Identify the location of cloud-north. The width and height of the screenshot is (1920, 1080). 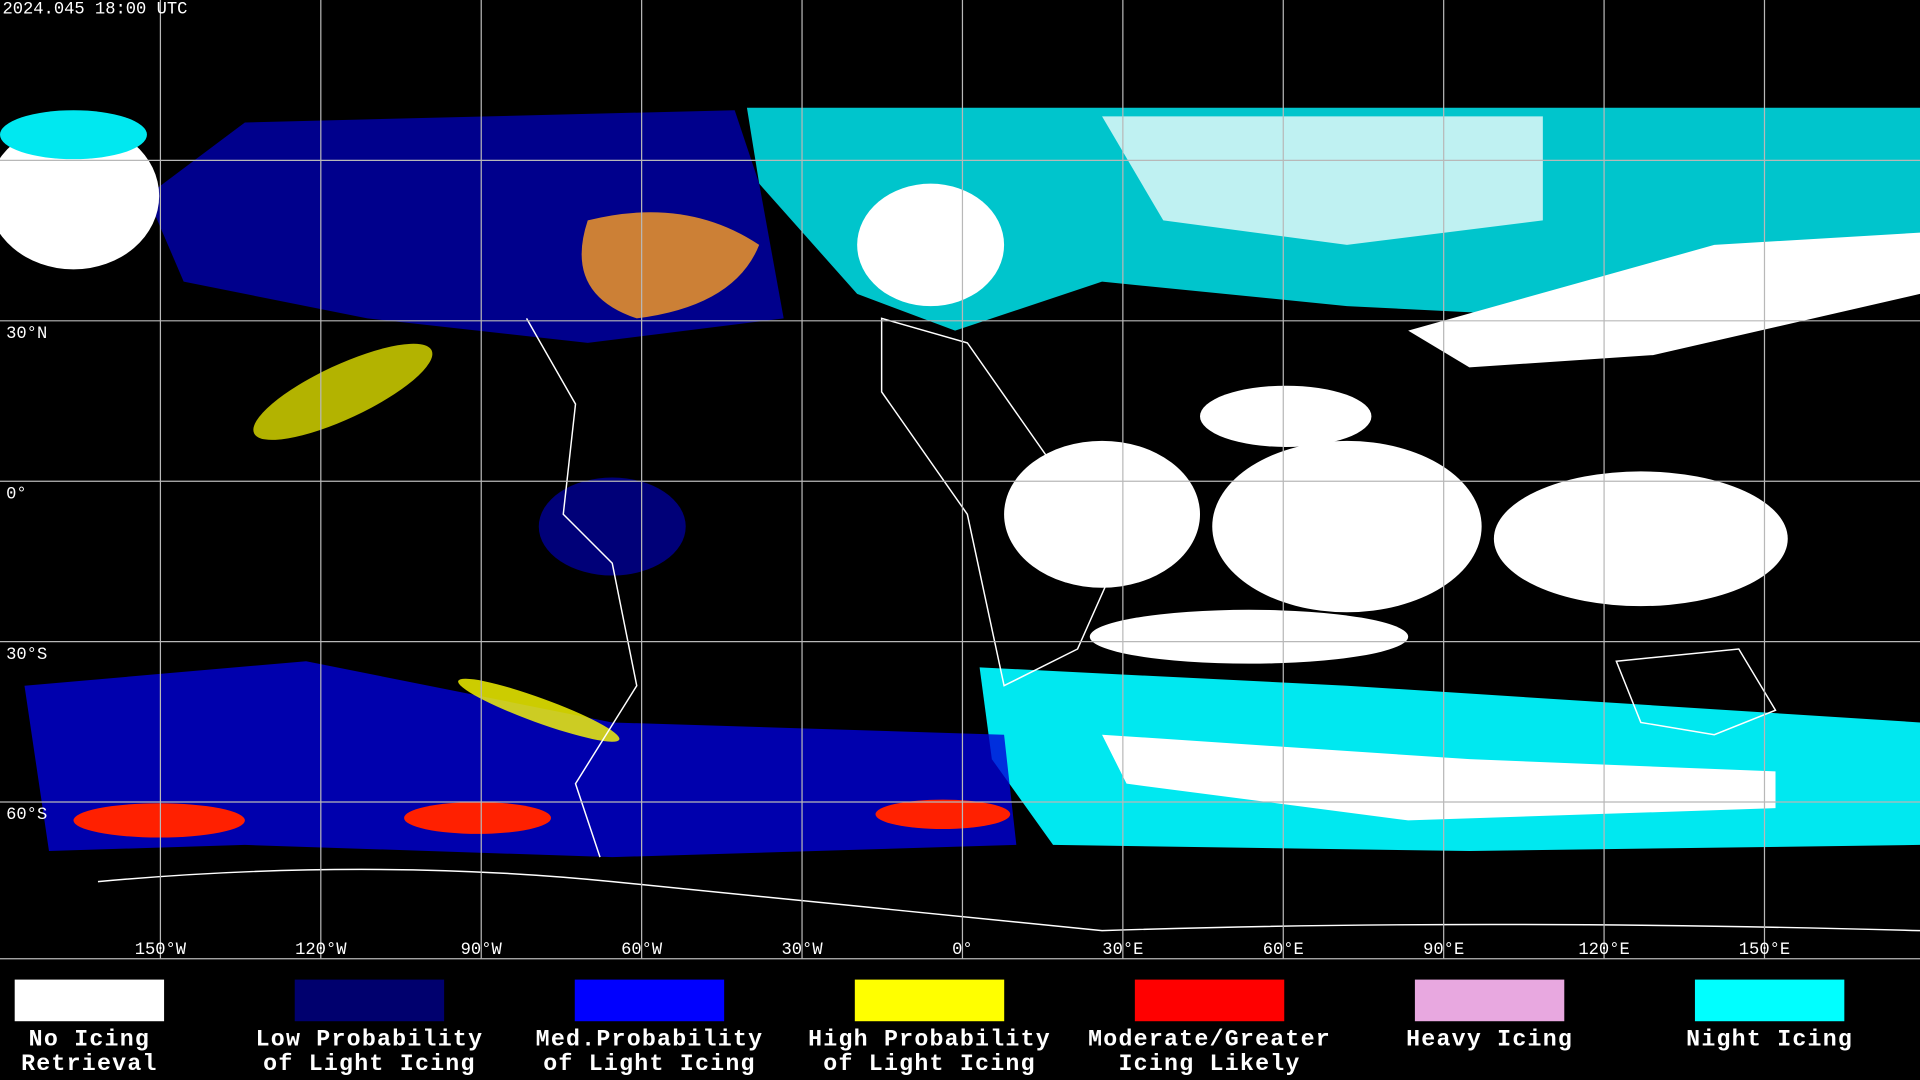
(1322, 180).